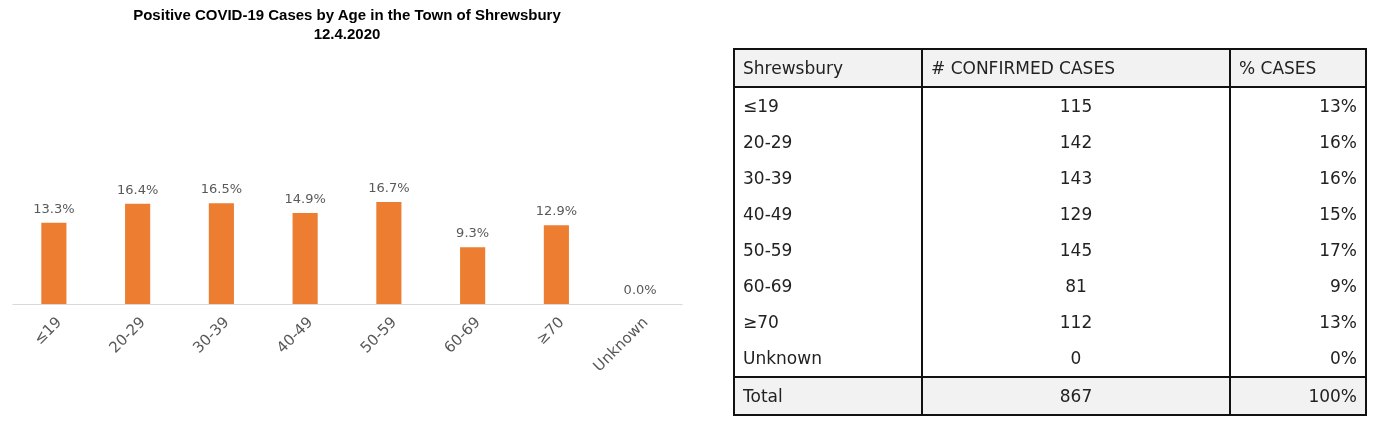 Image resolution: width=1383 pixels, height=434 pixels. Describe the element at coordinates (1076, 178) in the screenshot. I see `data-label: 143` at that location.